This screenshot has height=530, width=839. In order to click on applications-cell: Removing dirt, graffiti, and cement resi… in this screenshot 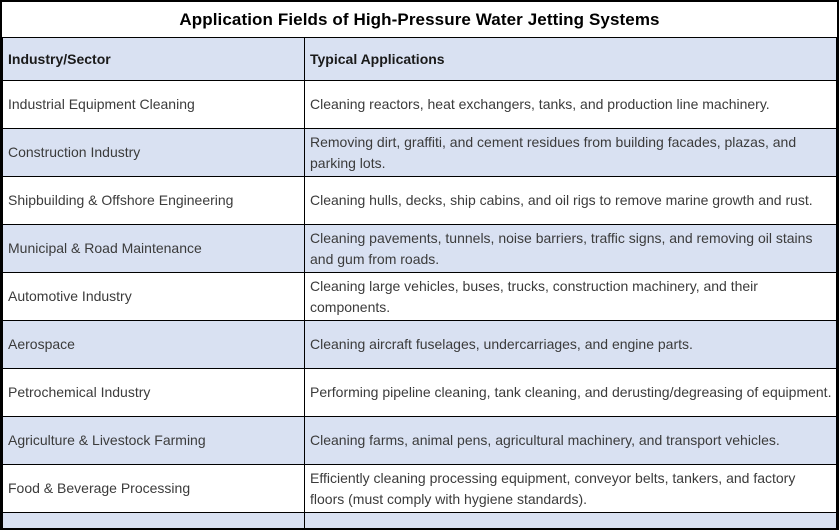, I will do `click(570, 152)`.